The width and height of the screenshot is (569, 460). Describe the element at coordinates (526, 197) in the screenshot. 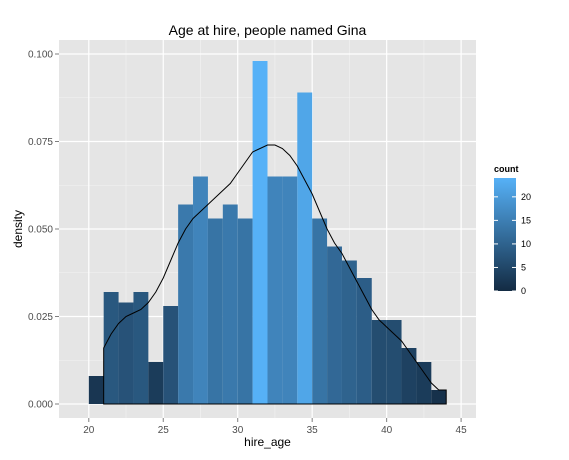

I see `legend-tick-label: 20` at that location.